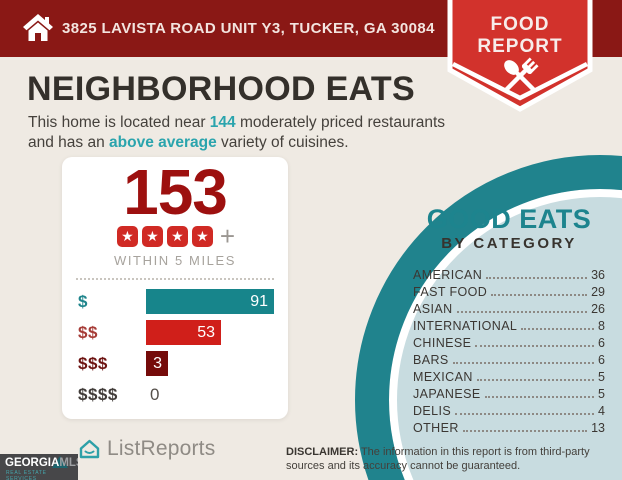 This screenshot has height=480, width=622. I want to click on category-label: CHINESE, so click(442, 343).